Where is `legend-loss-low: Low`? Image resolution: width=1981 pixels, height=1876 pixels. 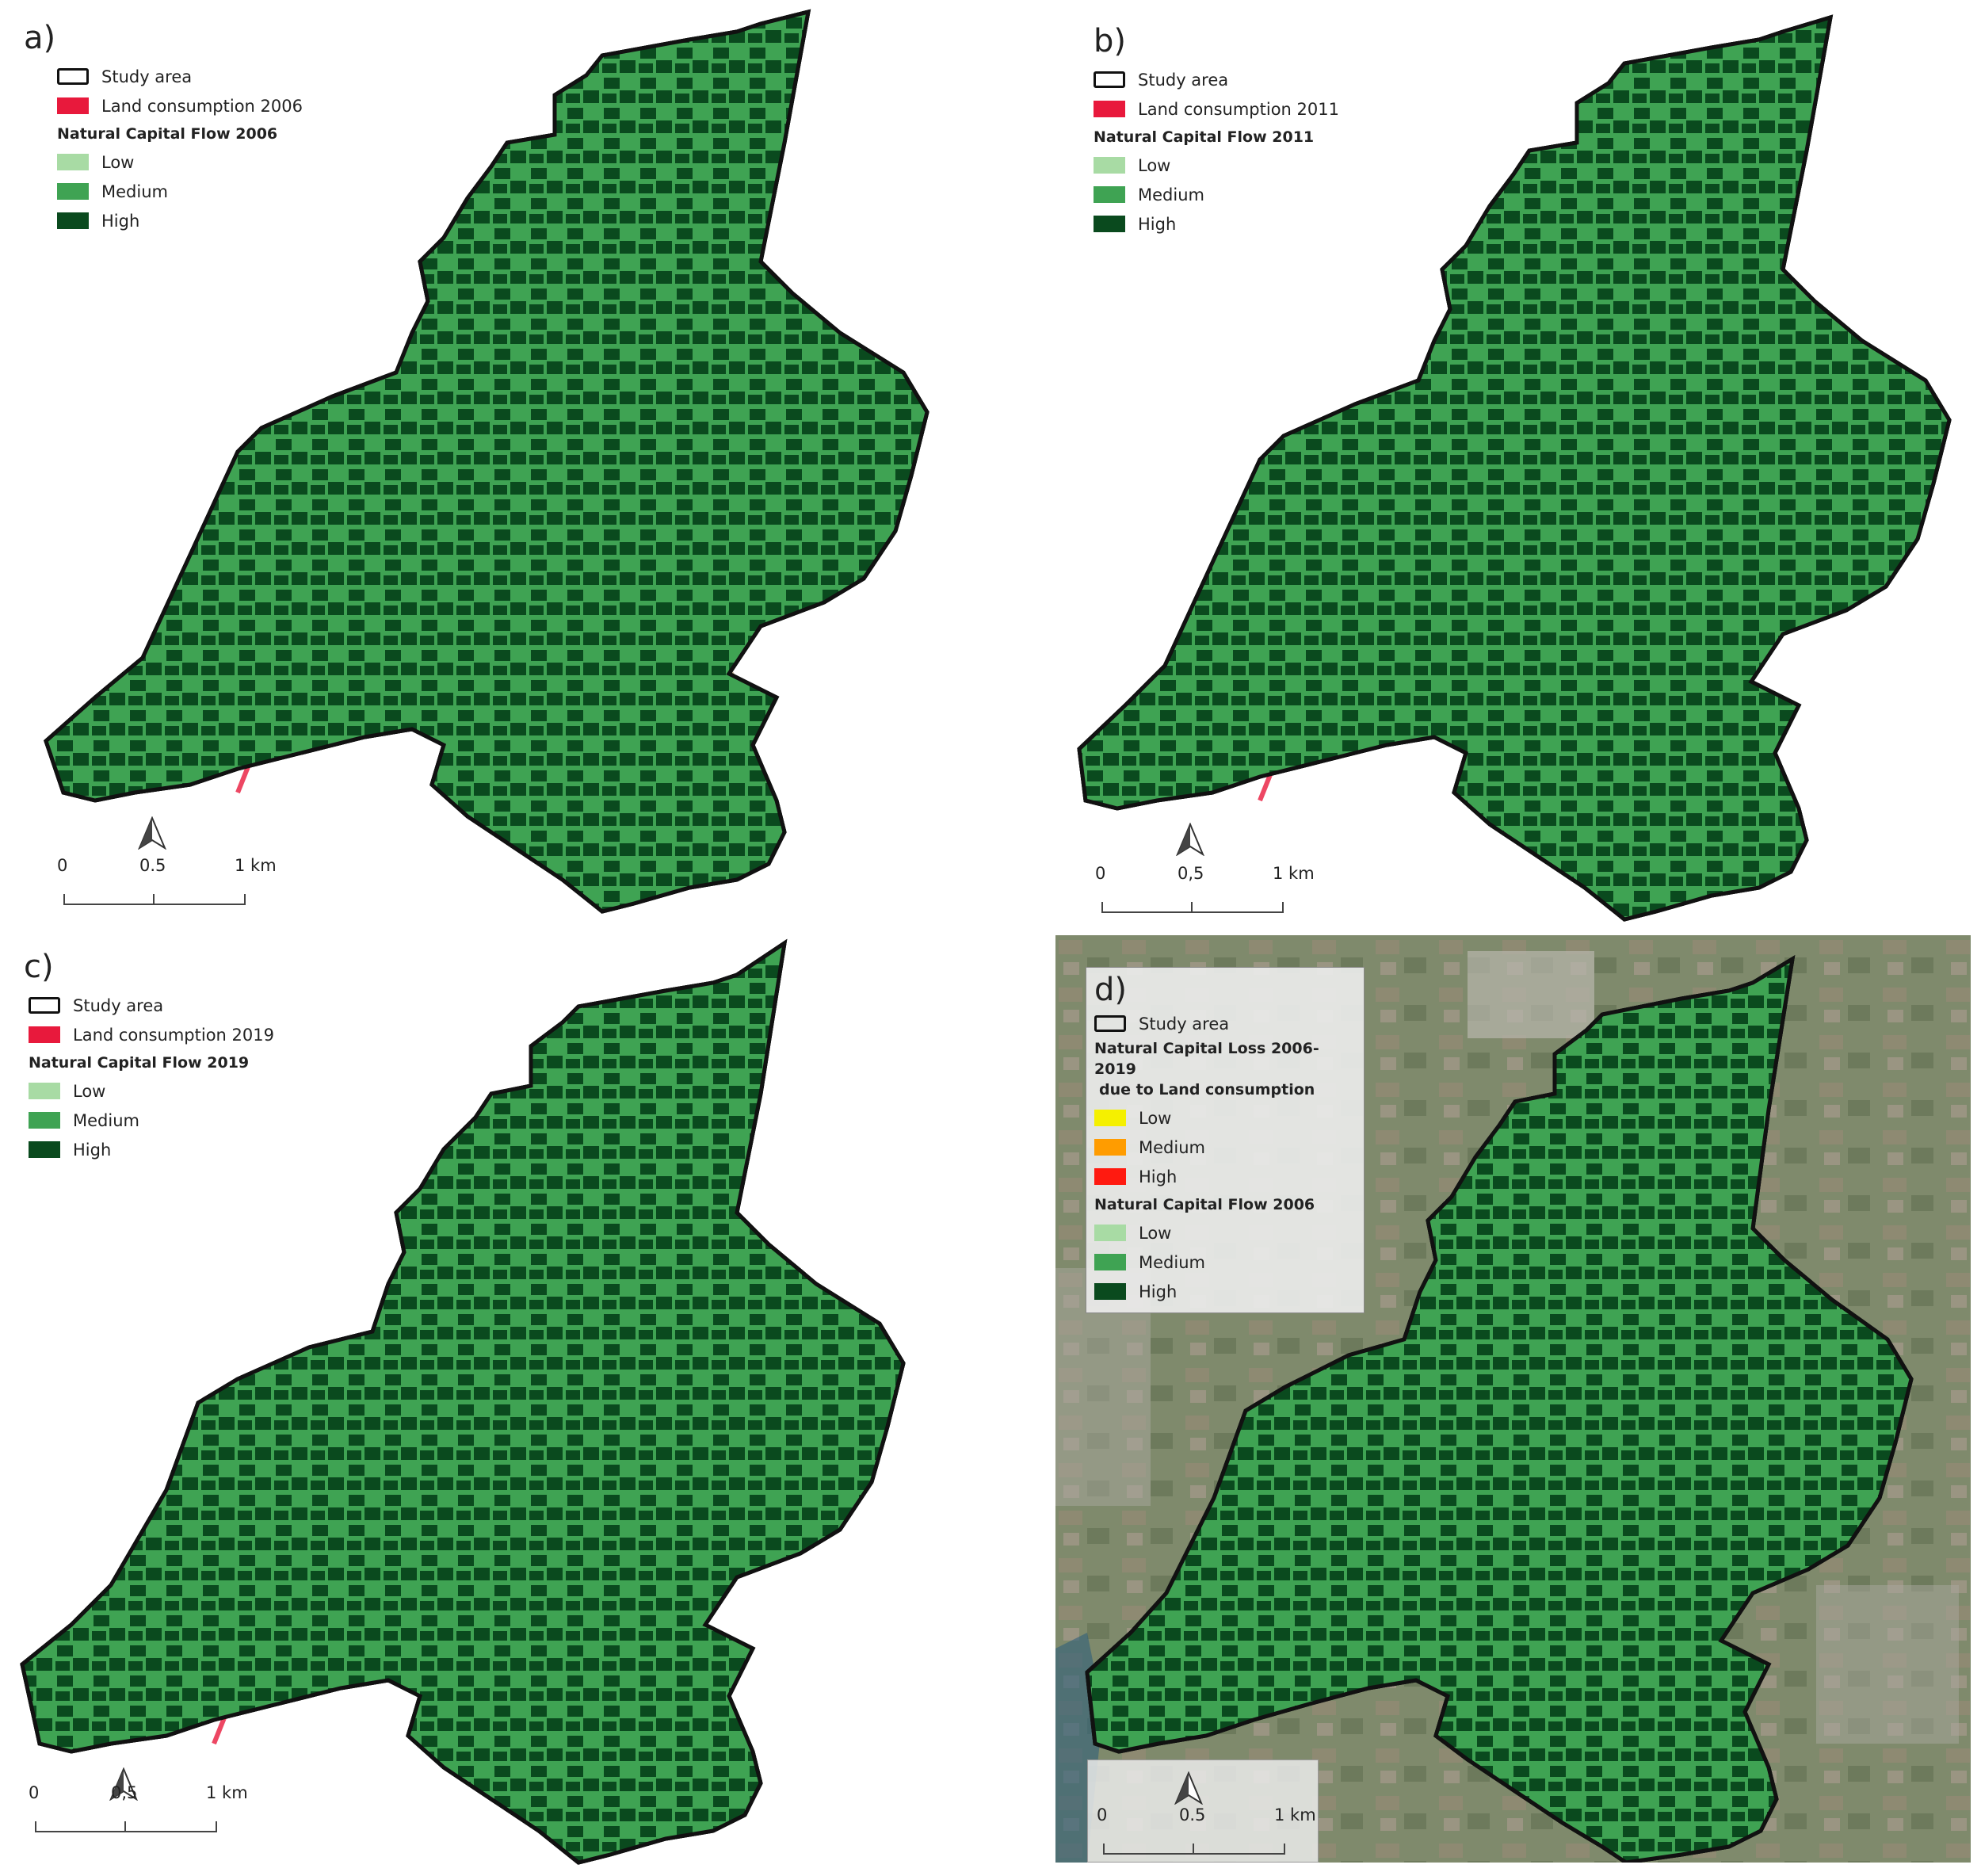 legend-loss-low: Low is located at coordinates (1225, 1118).